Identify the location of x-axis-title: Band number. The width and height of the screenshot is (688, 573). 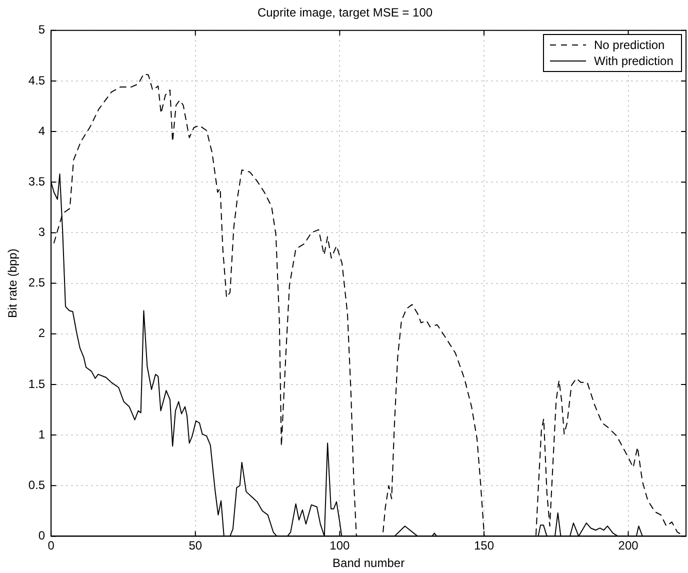
(368, 563).